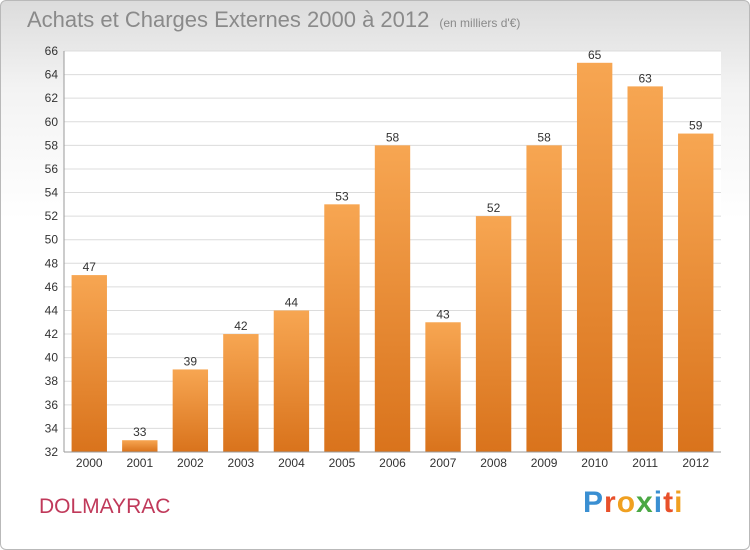 The height and width of the screenshot is (550, 750). I want to click on y-tick-label: 52, so click(52, 216).